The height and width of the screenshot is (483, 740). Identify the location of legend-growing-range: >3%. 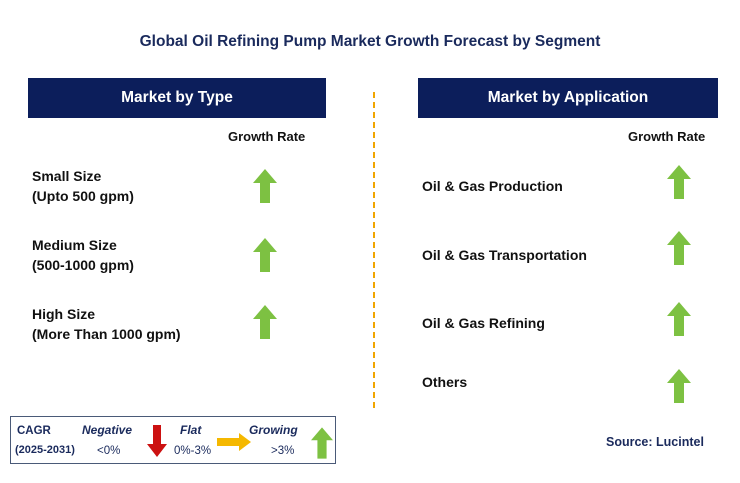
(283, 451).